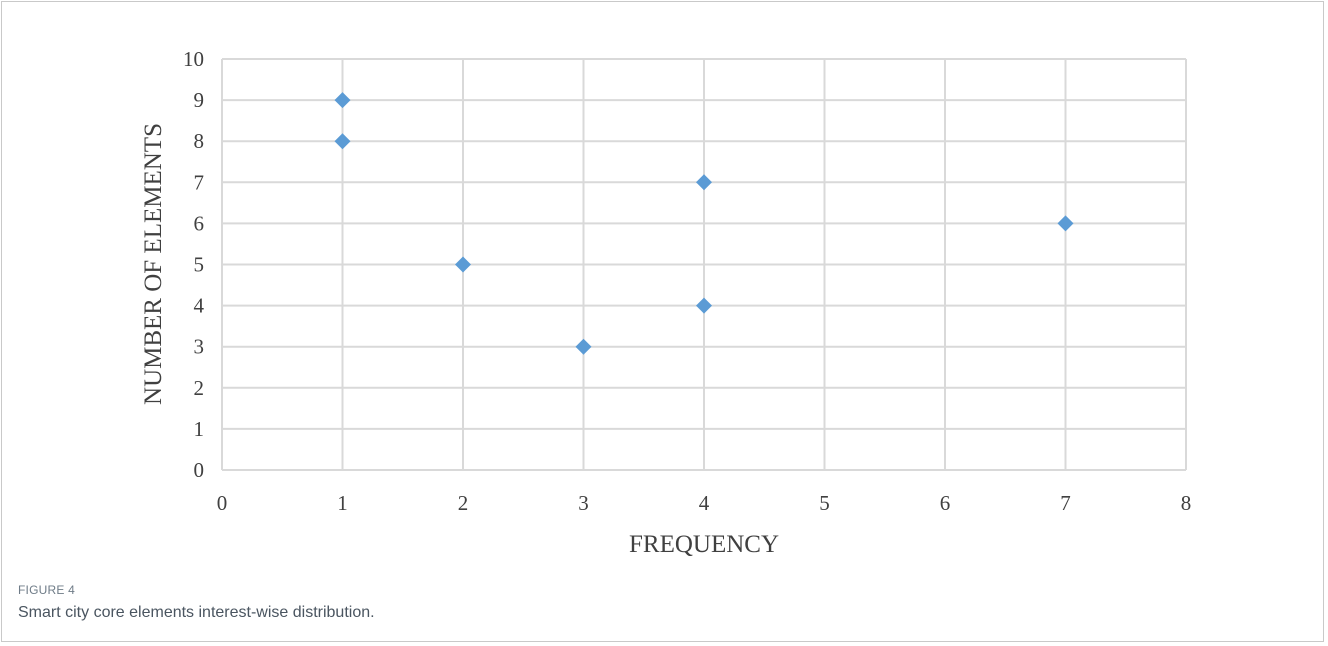 This screenshot has height=646, width=1328. Describe the element at coordinates (1186, 503) in the screenshot. I see `x-tick-label: 8` at that location.